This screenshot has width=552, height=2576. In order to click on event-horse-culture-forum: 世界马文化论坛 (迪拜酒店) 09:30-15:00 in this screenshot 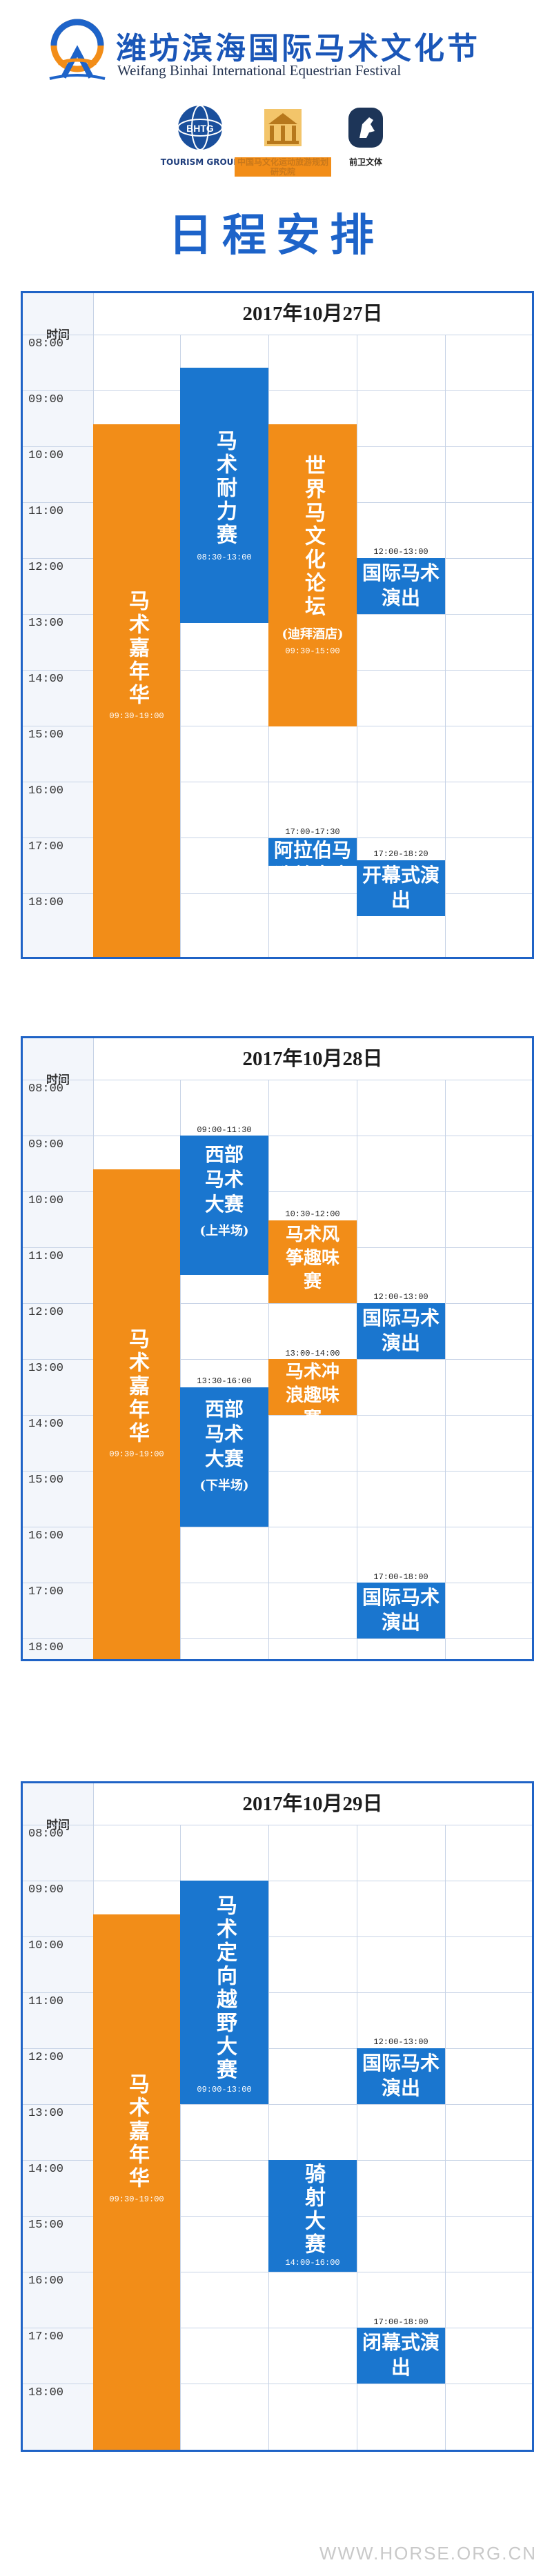, I will do `click(312, 575)`.